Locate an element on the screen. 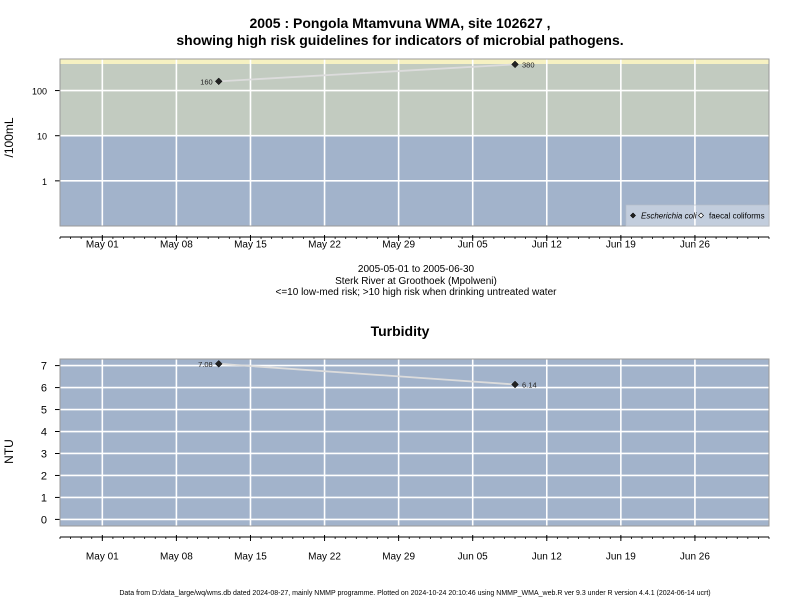 The width and height of the screenshot is (800, 600). site-caption: Sterk River at Groothoek (Mpolweni) is located at coordinates (416, 281).